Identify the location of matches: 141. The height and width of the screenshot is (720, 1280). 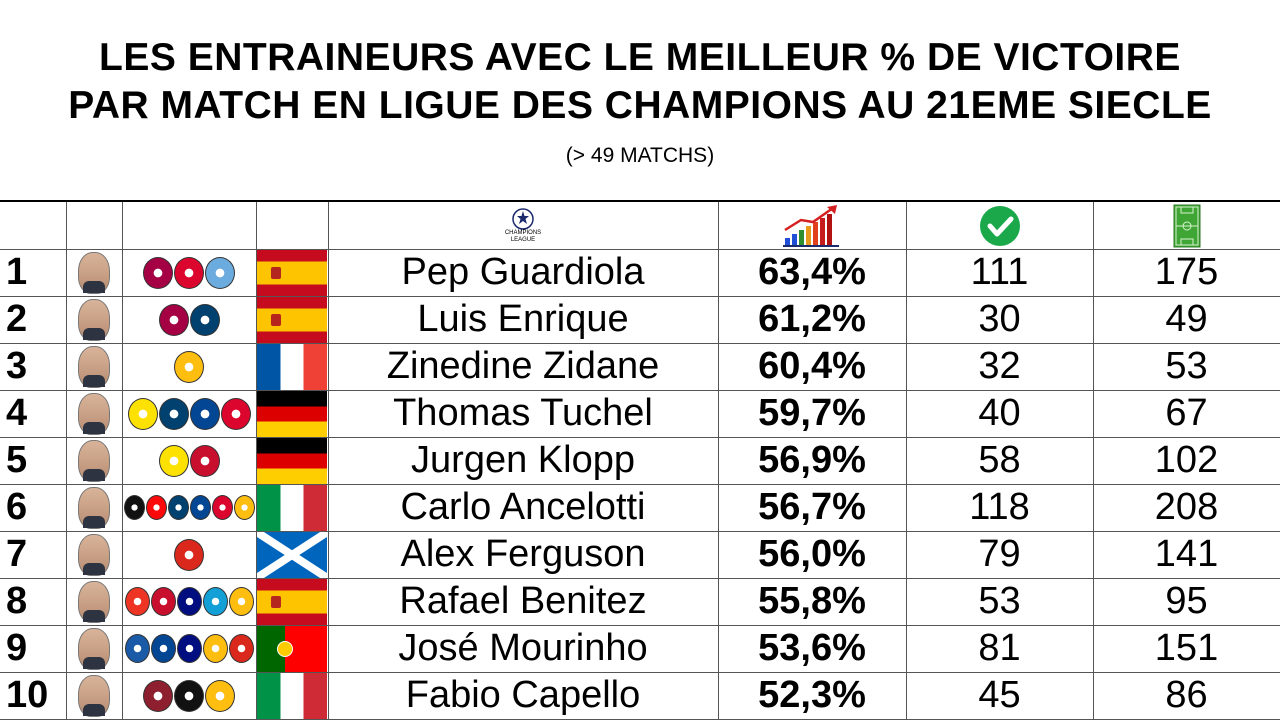
(1186, 554).